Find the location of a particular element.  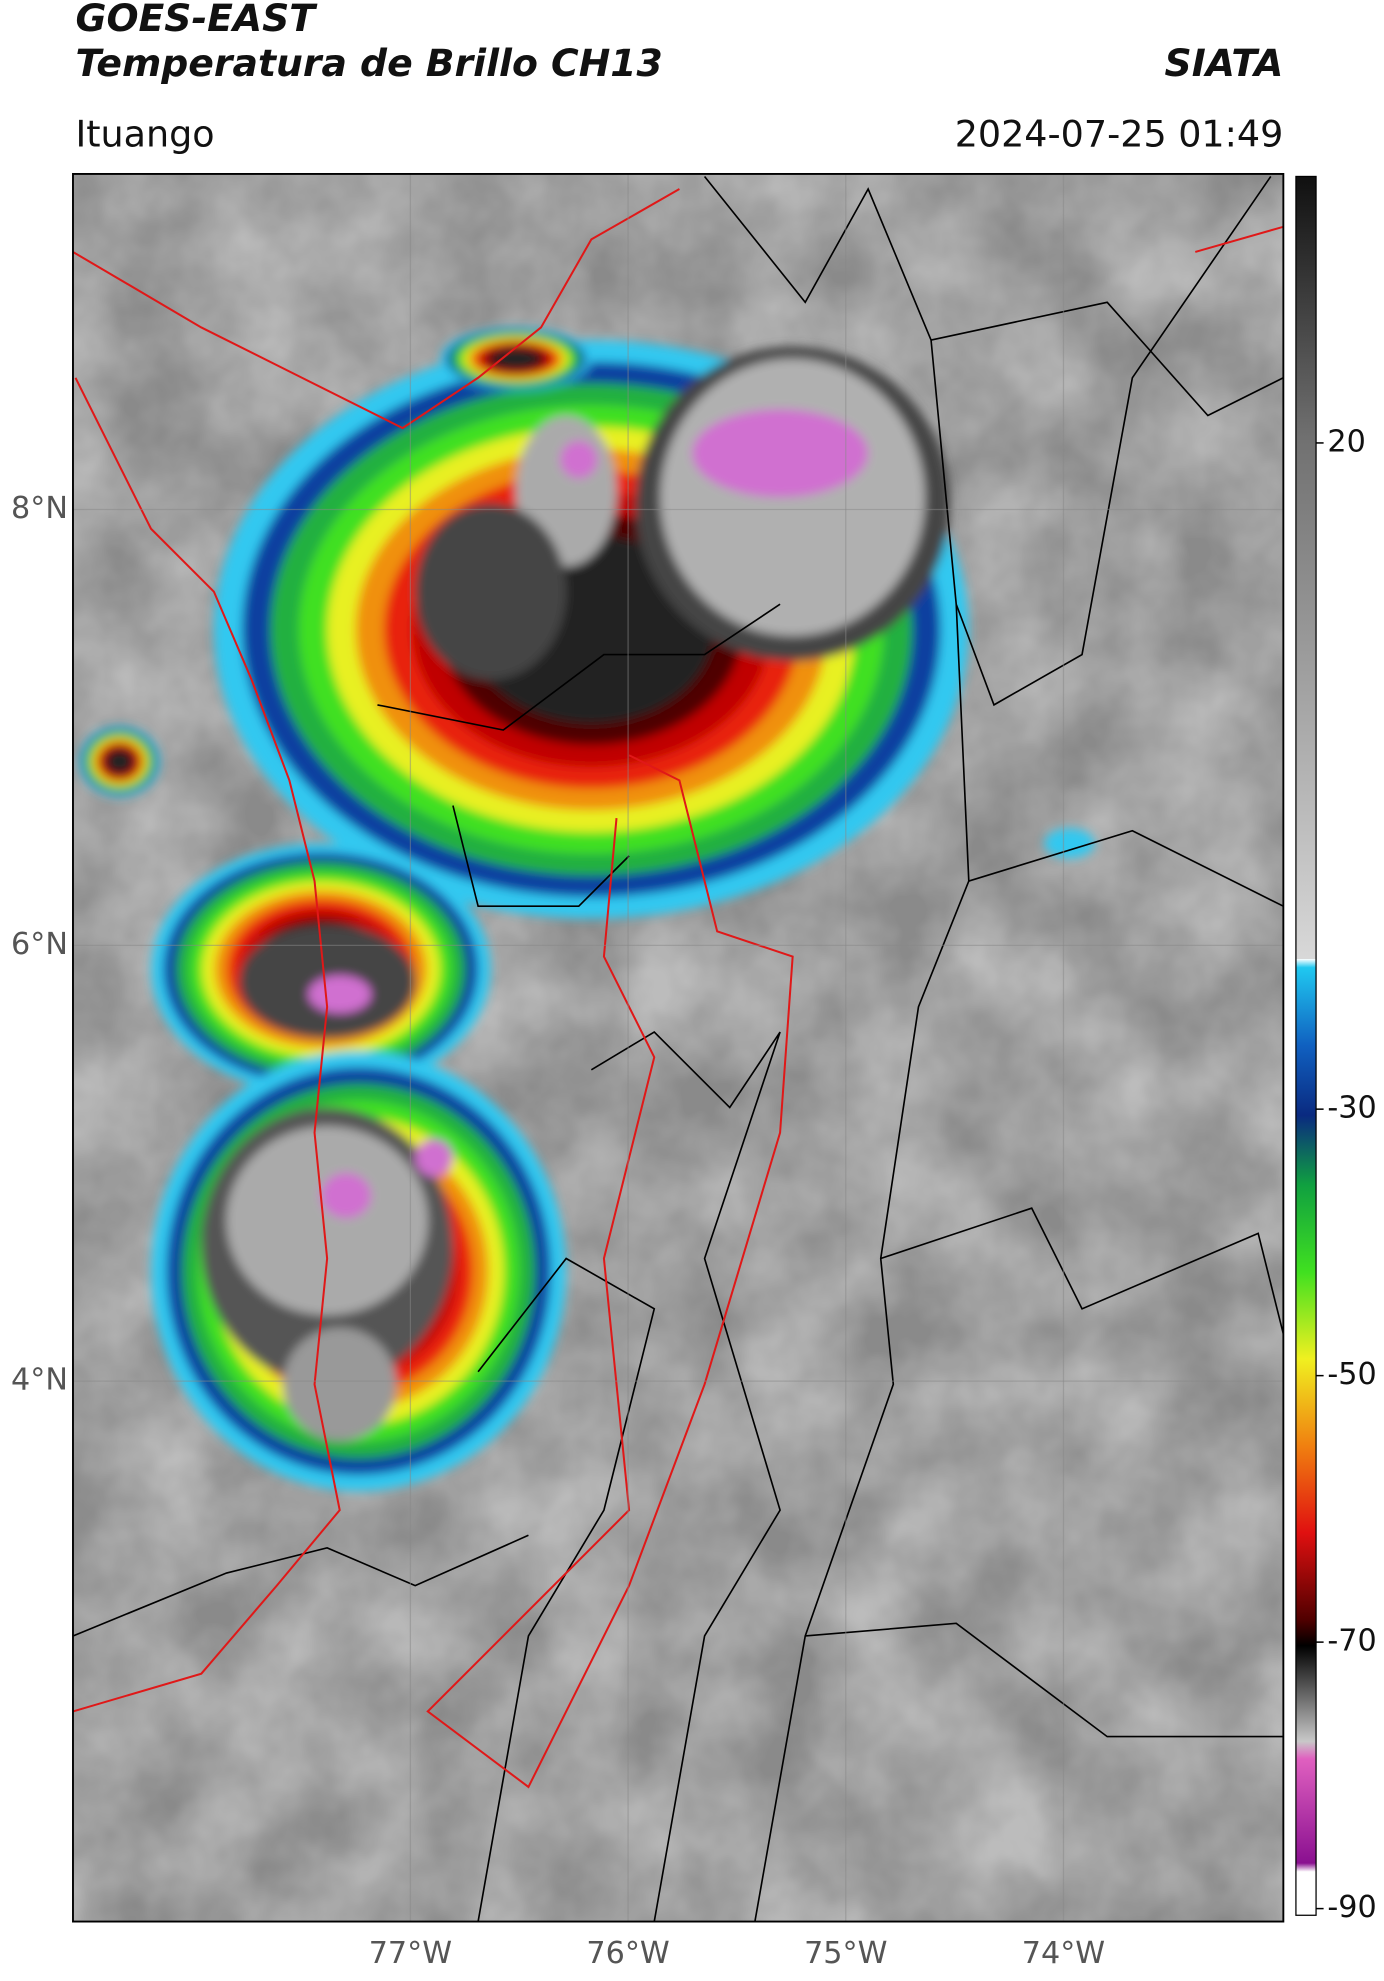

lat-tick-label: 8°N is located at coordinates (39, 508).